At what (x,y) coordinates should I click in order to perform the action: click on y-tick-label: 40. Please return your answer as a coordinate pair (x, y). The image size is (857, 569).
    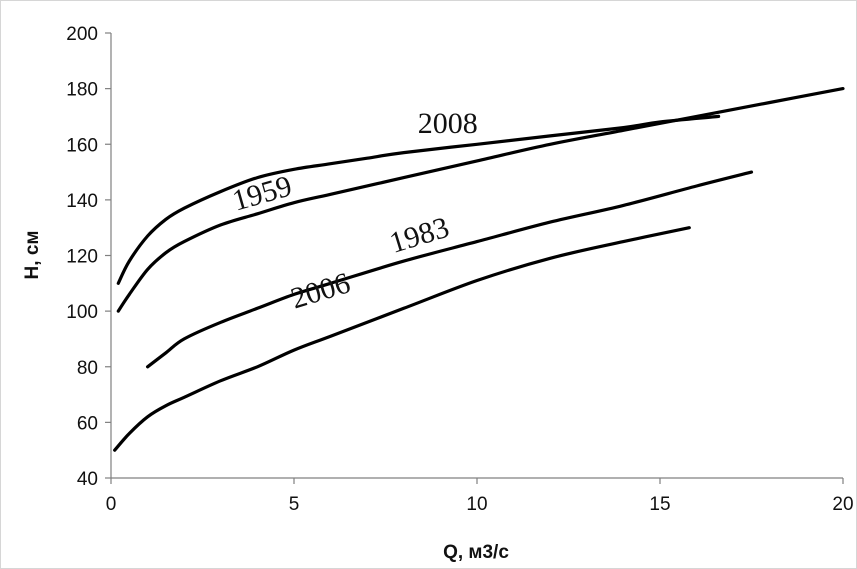
    Looking at the image, I should click on (87, 479).